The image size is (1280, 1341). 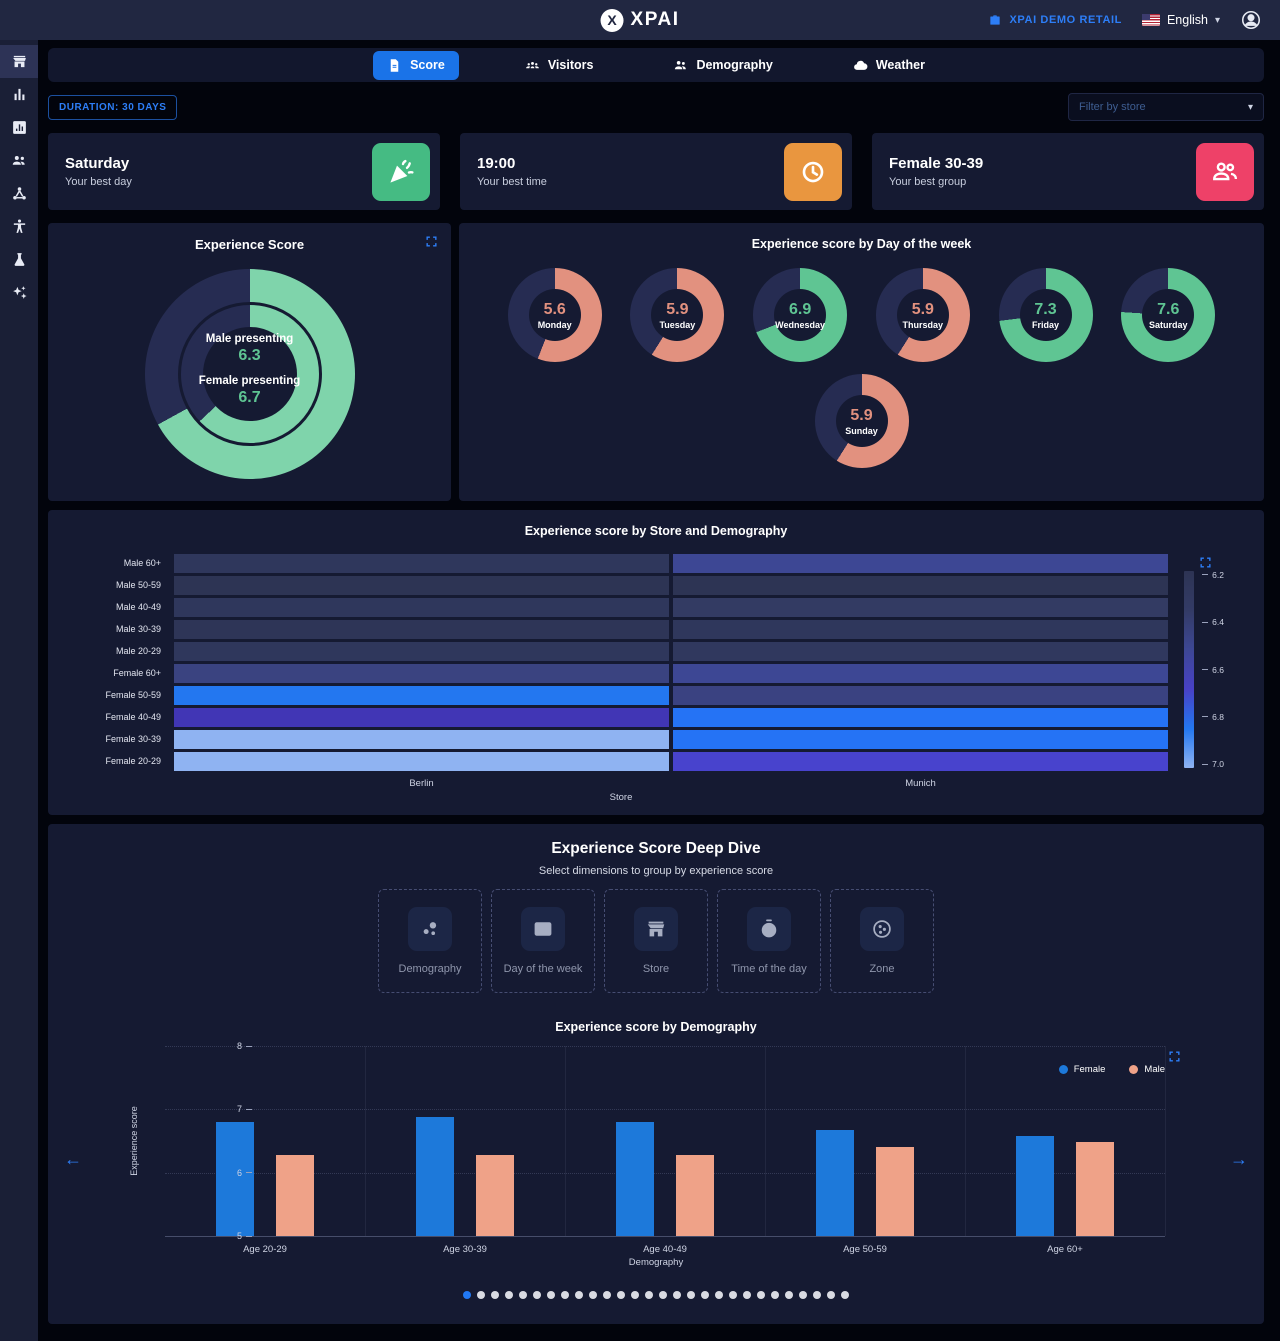 What do you see at coordinates (133, 695) in the screenshot?
I see `heatmap-row-label: Female 50-59` at bounding box center [133, 695].